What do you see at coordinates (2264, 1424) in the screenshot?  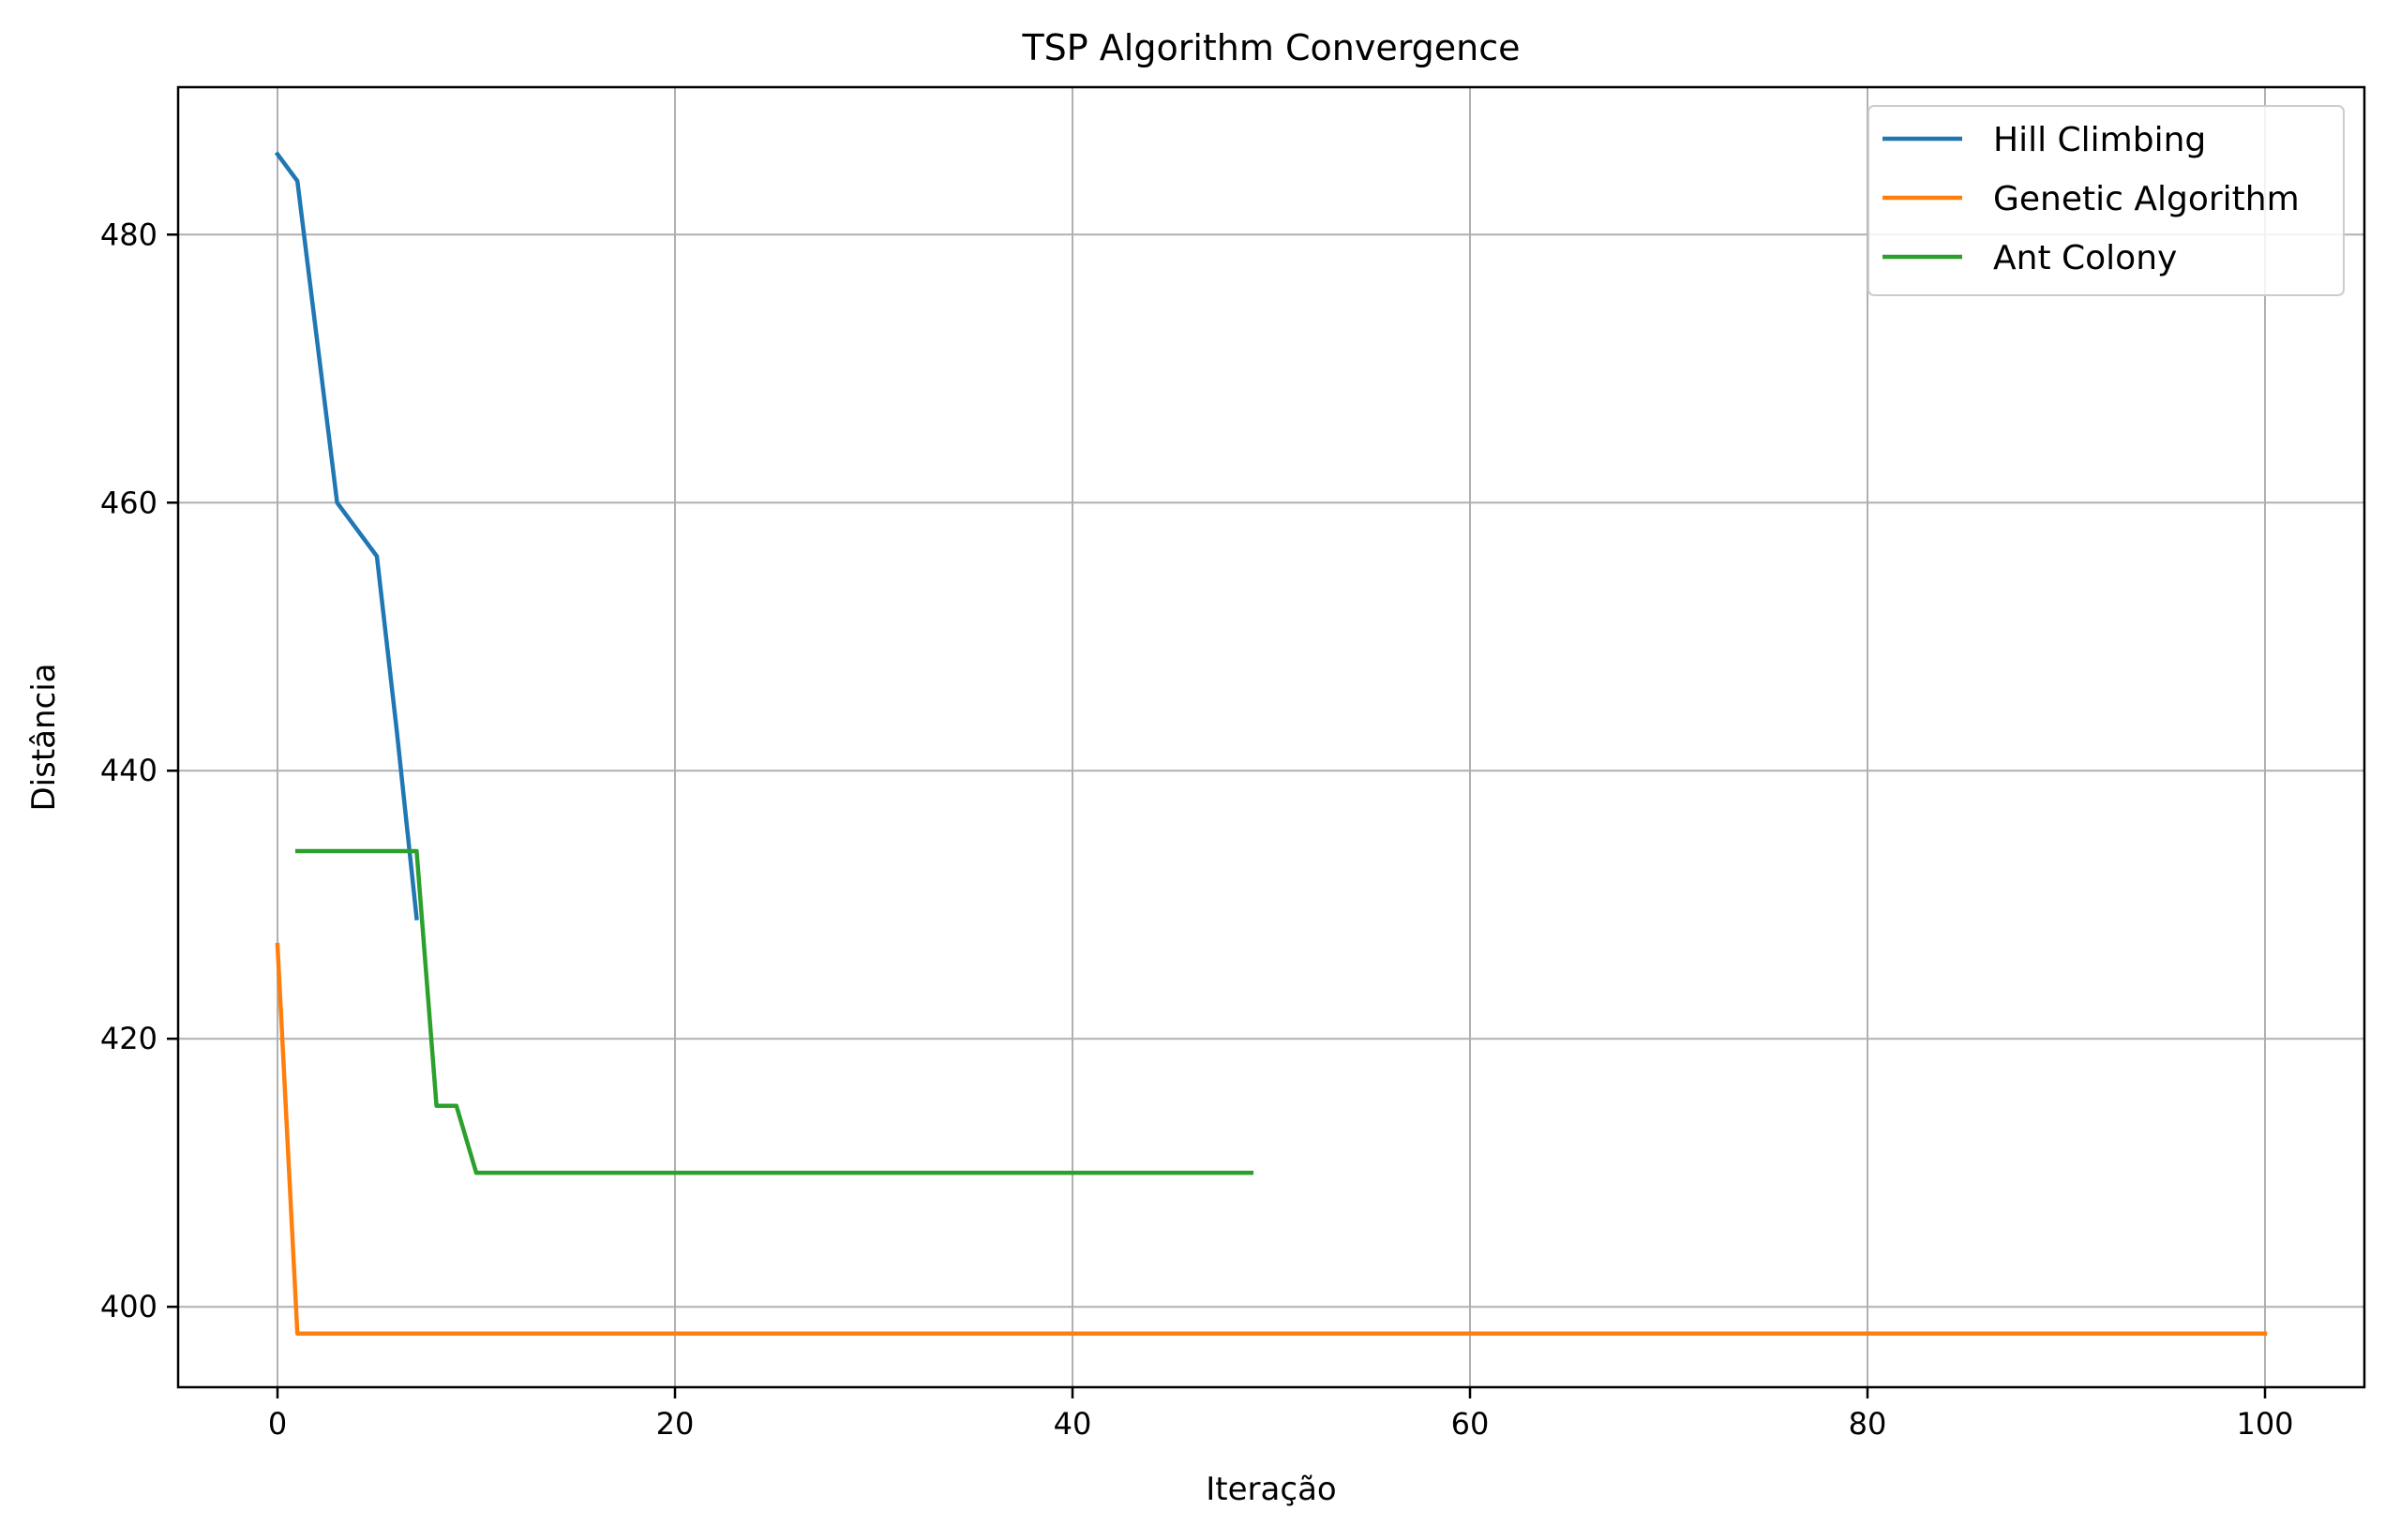 I see `x-tick-label: 100` at bounding box center [2264, 1424].